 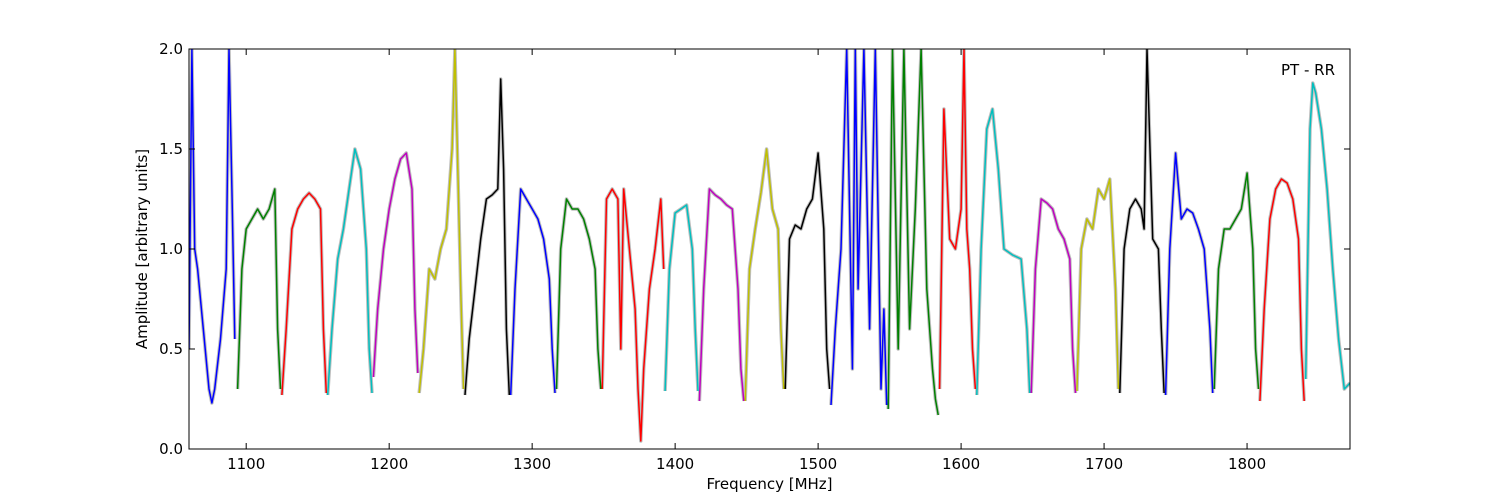 What do you see at coordinates (961, 464) in the screenshot?
I see `x-tick-label: 1600` at bounding box center [961, 464].